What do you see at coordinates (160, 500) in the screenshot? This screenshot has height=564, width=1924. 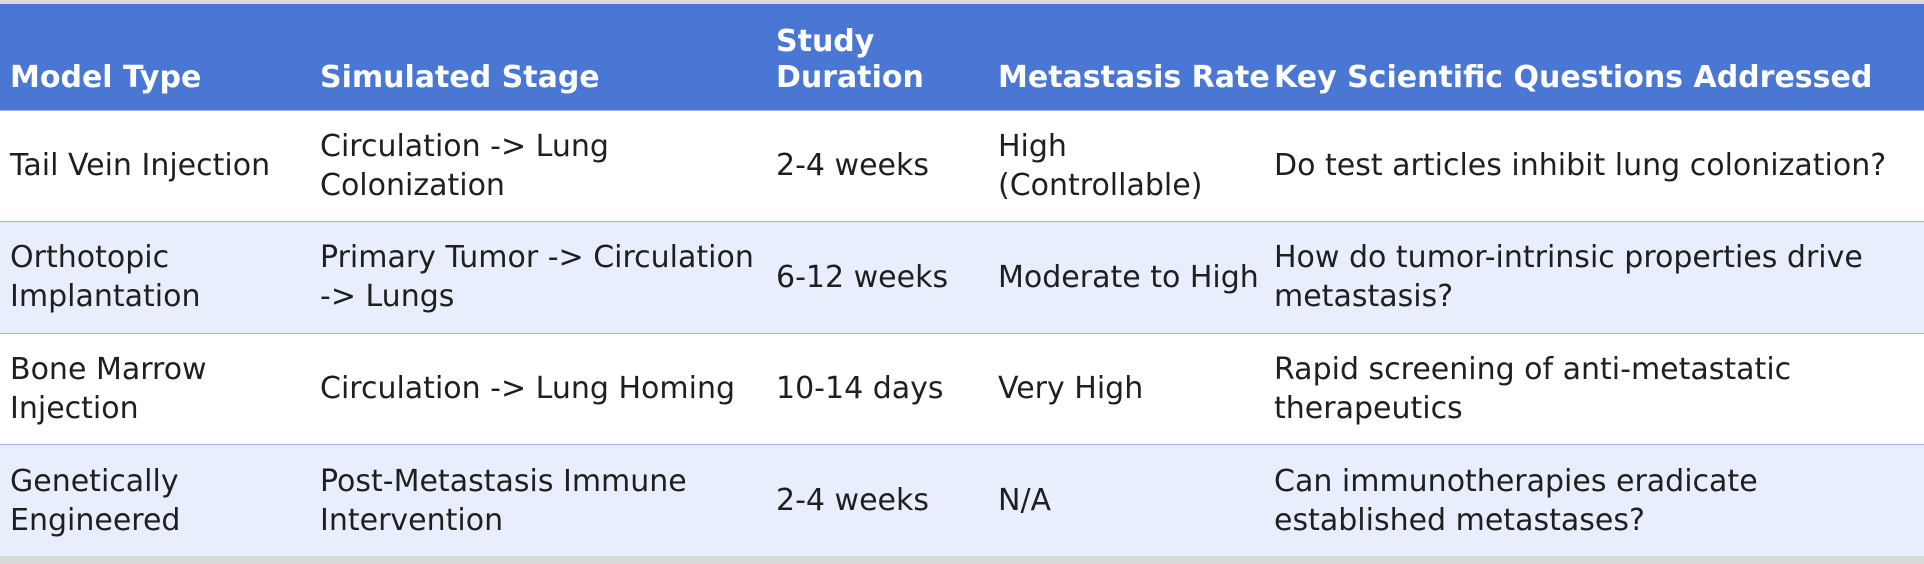 I see `cell-model-type: Genetically Engineered` at bounding box center [160, 500].